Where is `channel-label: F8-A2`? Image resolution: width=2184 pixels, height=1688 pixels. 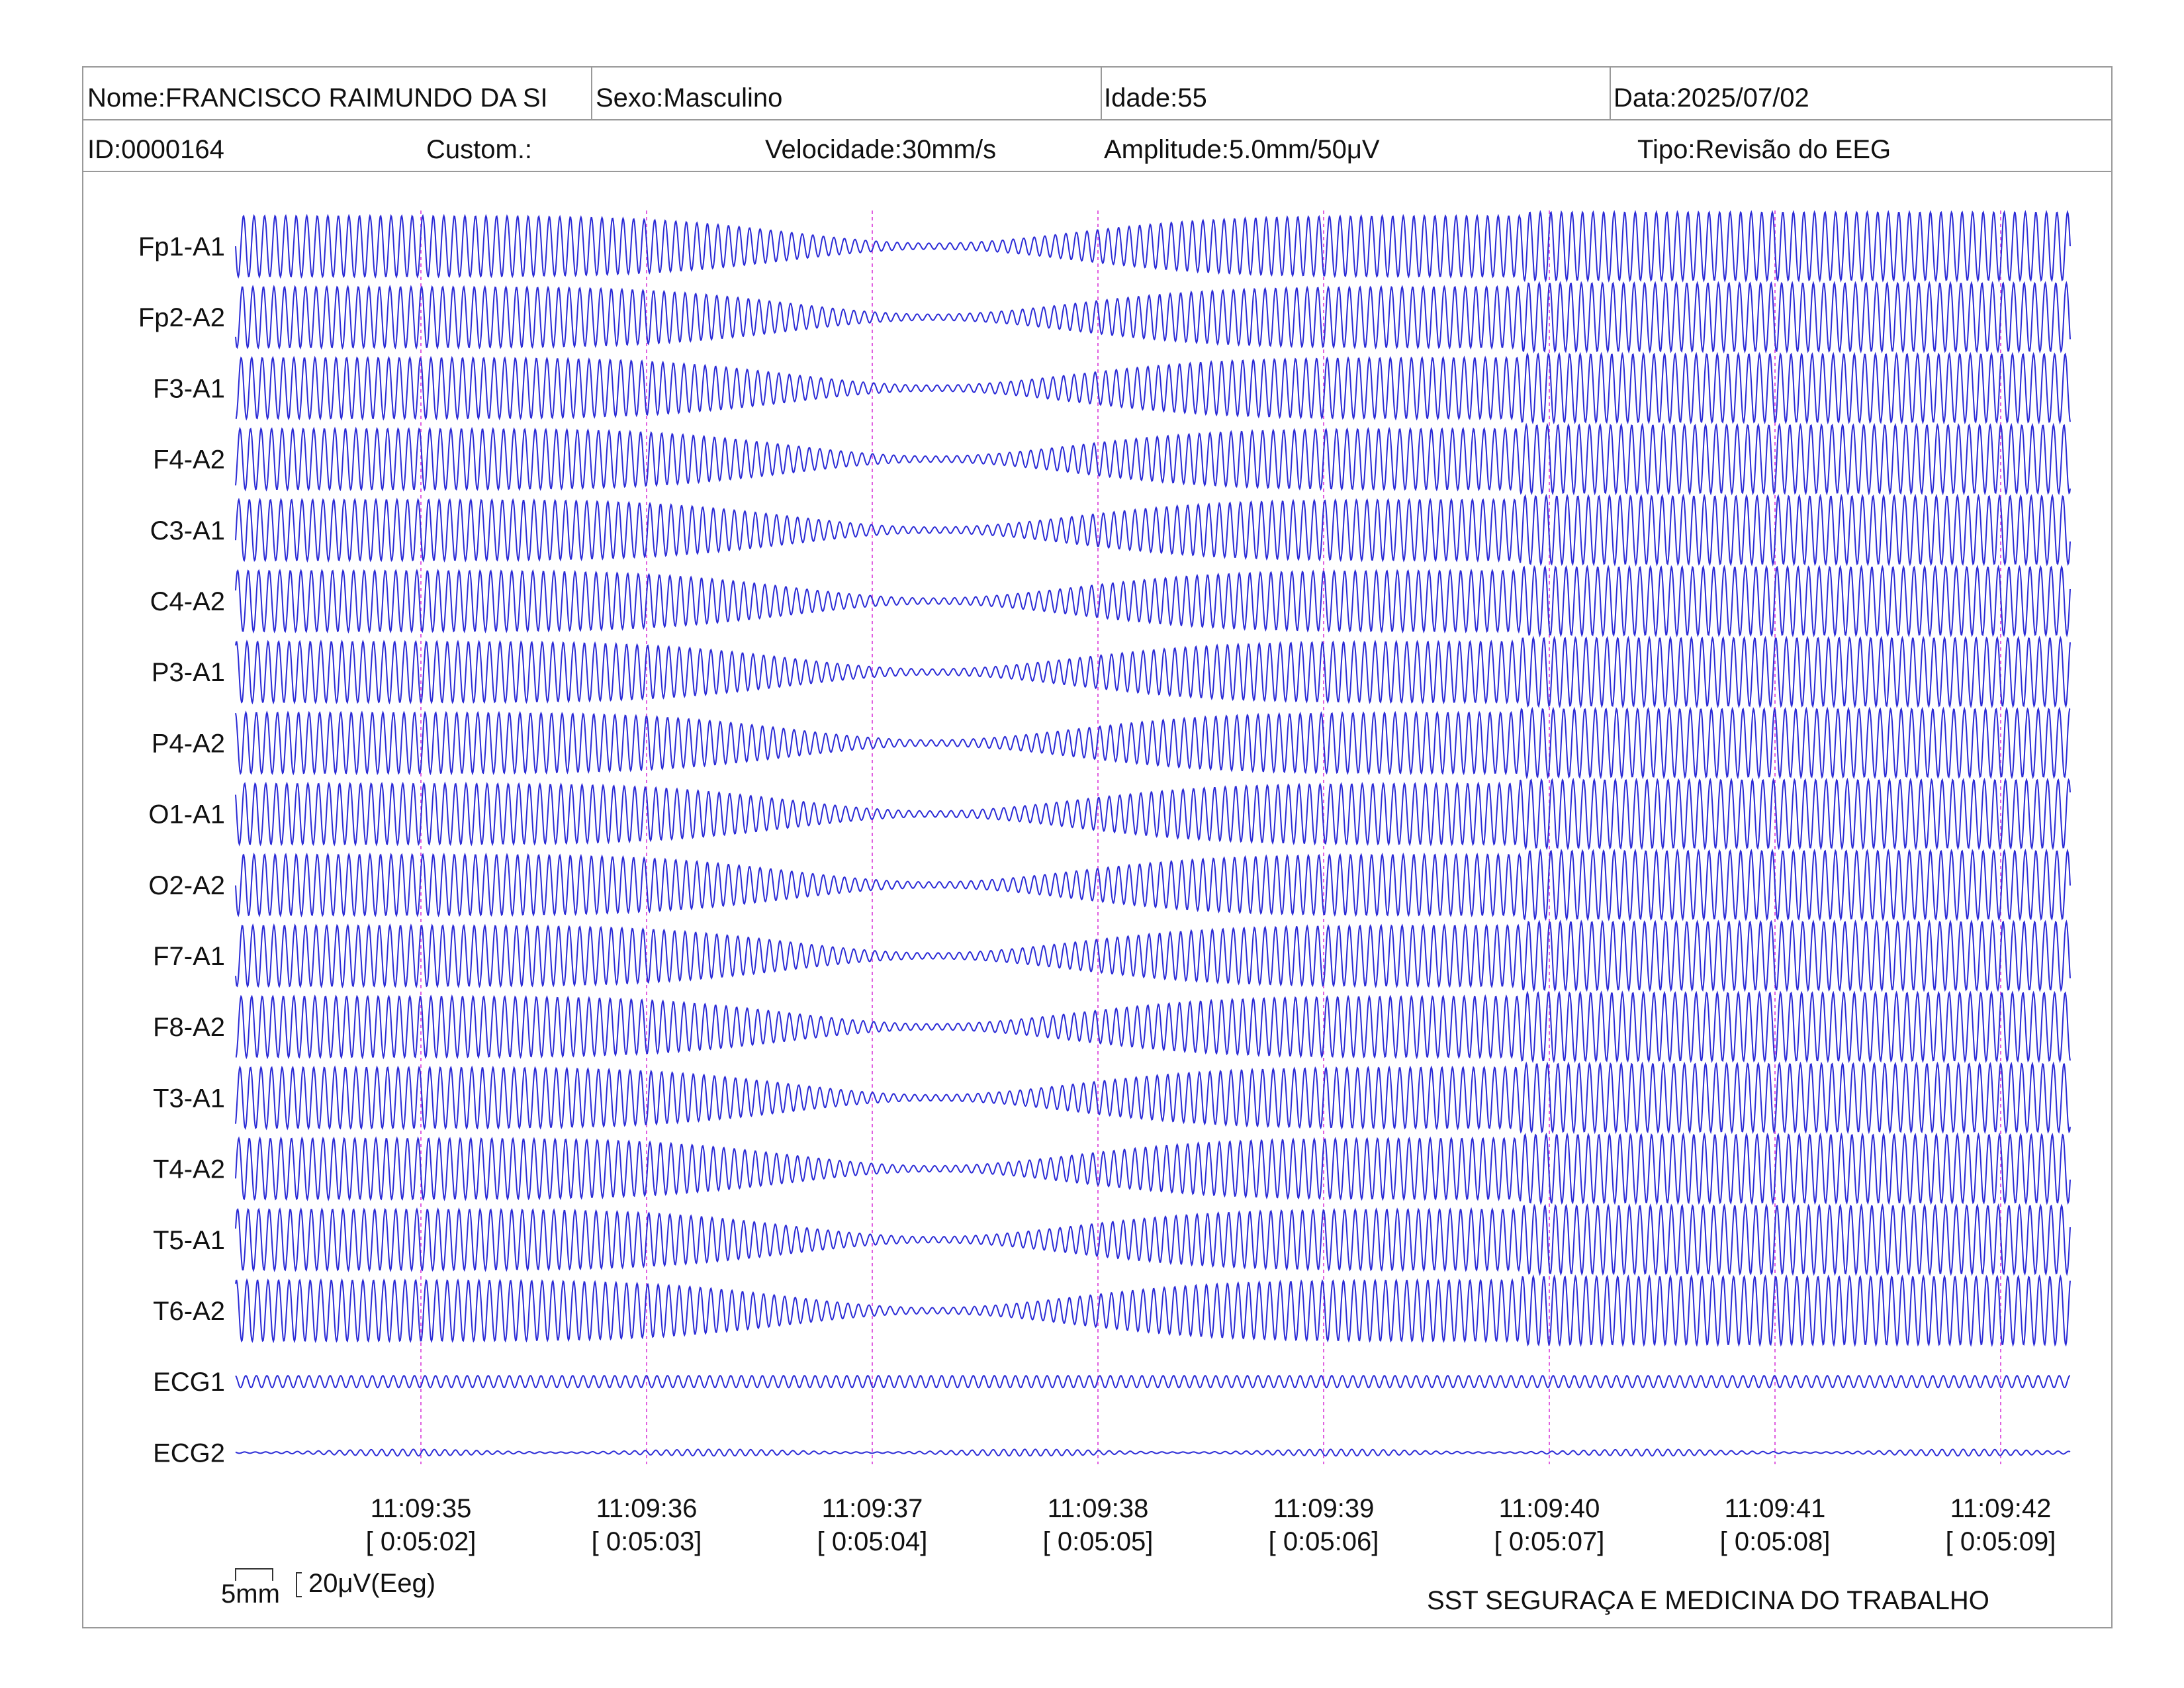
channel-label: F8-A2 is located at coordinates (189, 1027).